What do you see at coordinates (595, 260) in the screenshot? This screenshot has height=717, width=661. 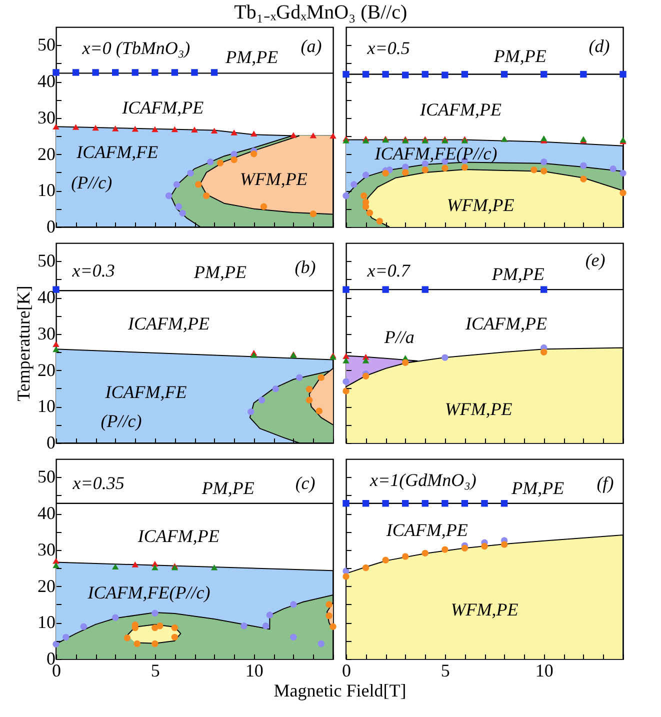 I see `annotation: (e)` at bounding box center [595, 260].